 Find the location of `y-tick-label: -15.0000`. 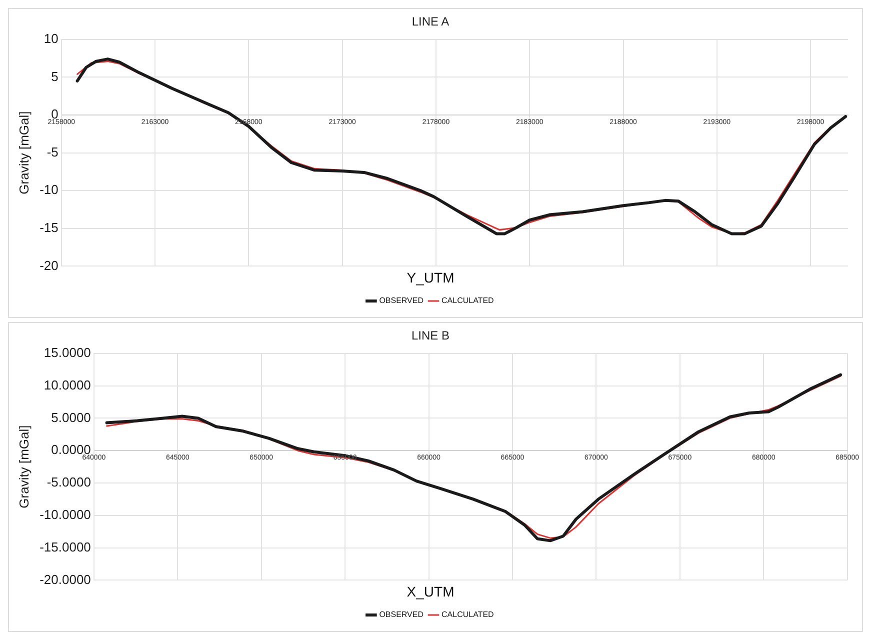

y-tick-label: -15.0000 is located at coordinates (65, 546).